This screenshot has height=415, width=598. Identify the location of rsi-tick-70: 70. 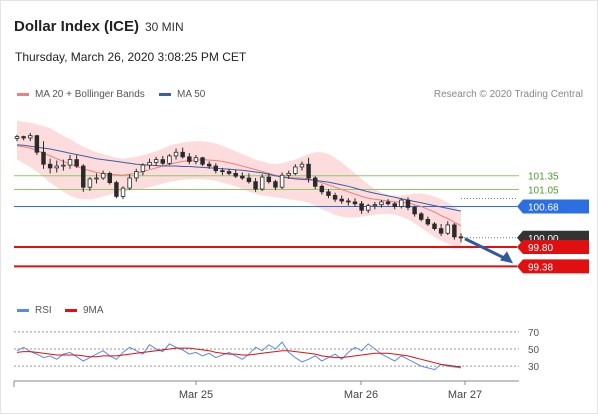
(534, 333).